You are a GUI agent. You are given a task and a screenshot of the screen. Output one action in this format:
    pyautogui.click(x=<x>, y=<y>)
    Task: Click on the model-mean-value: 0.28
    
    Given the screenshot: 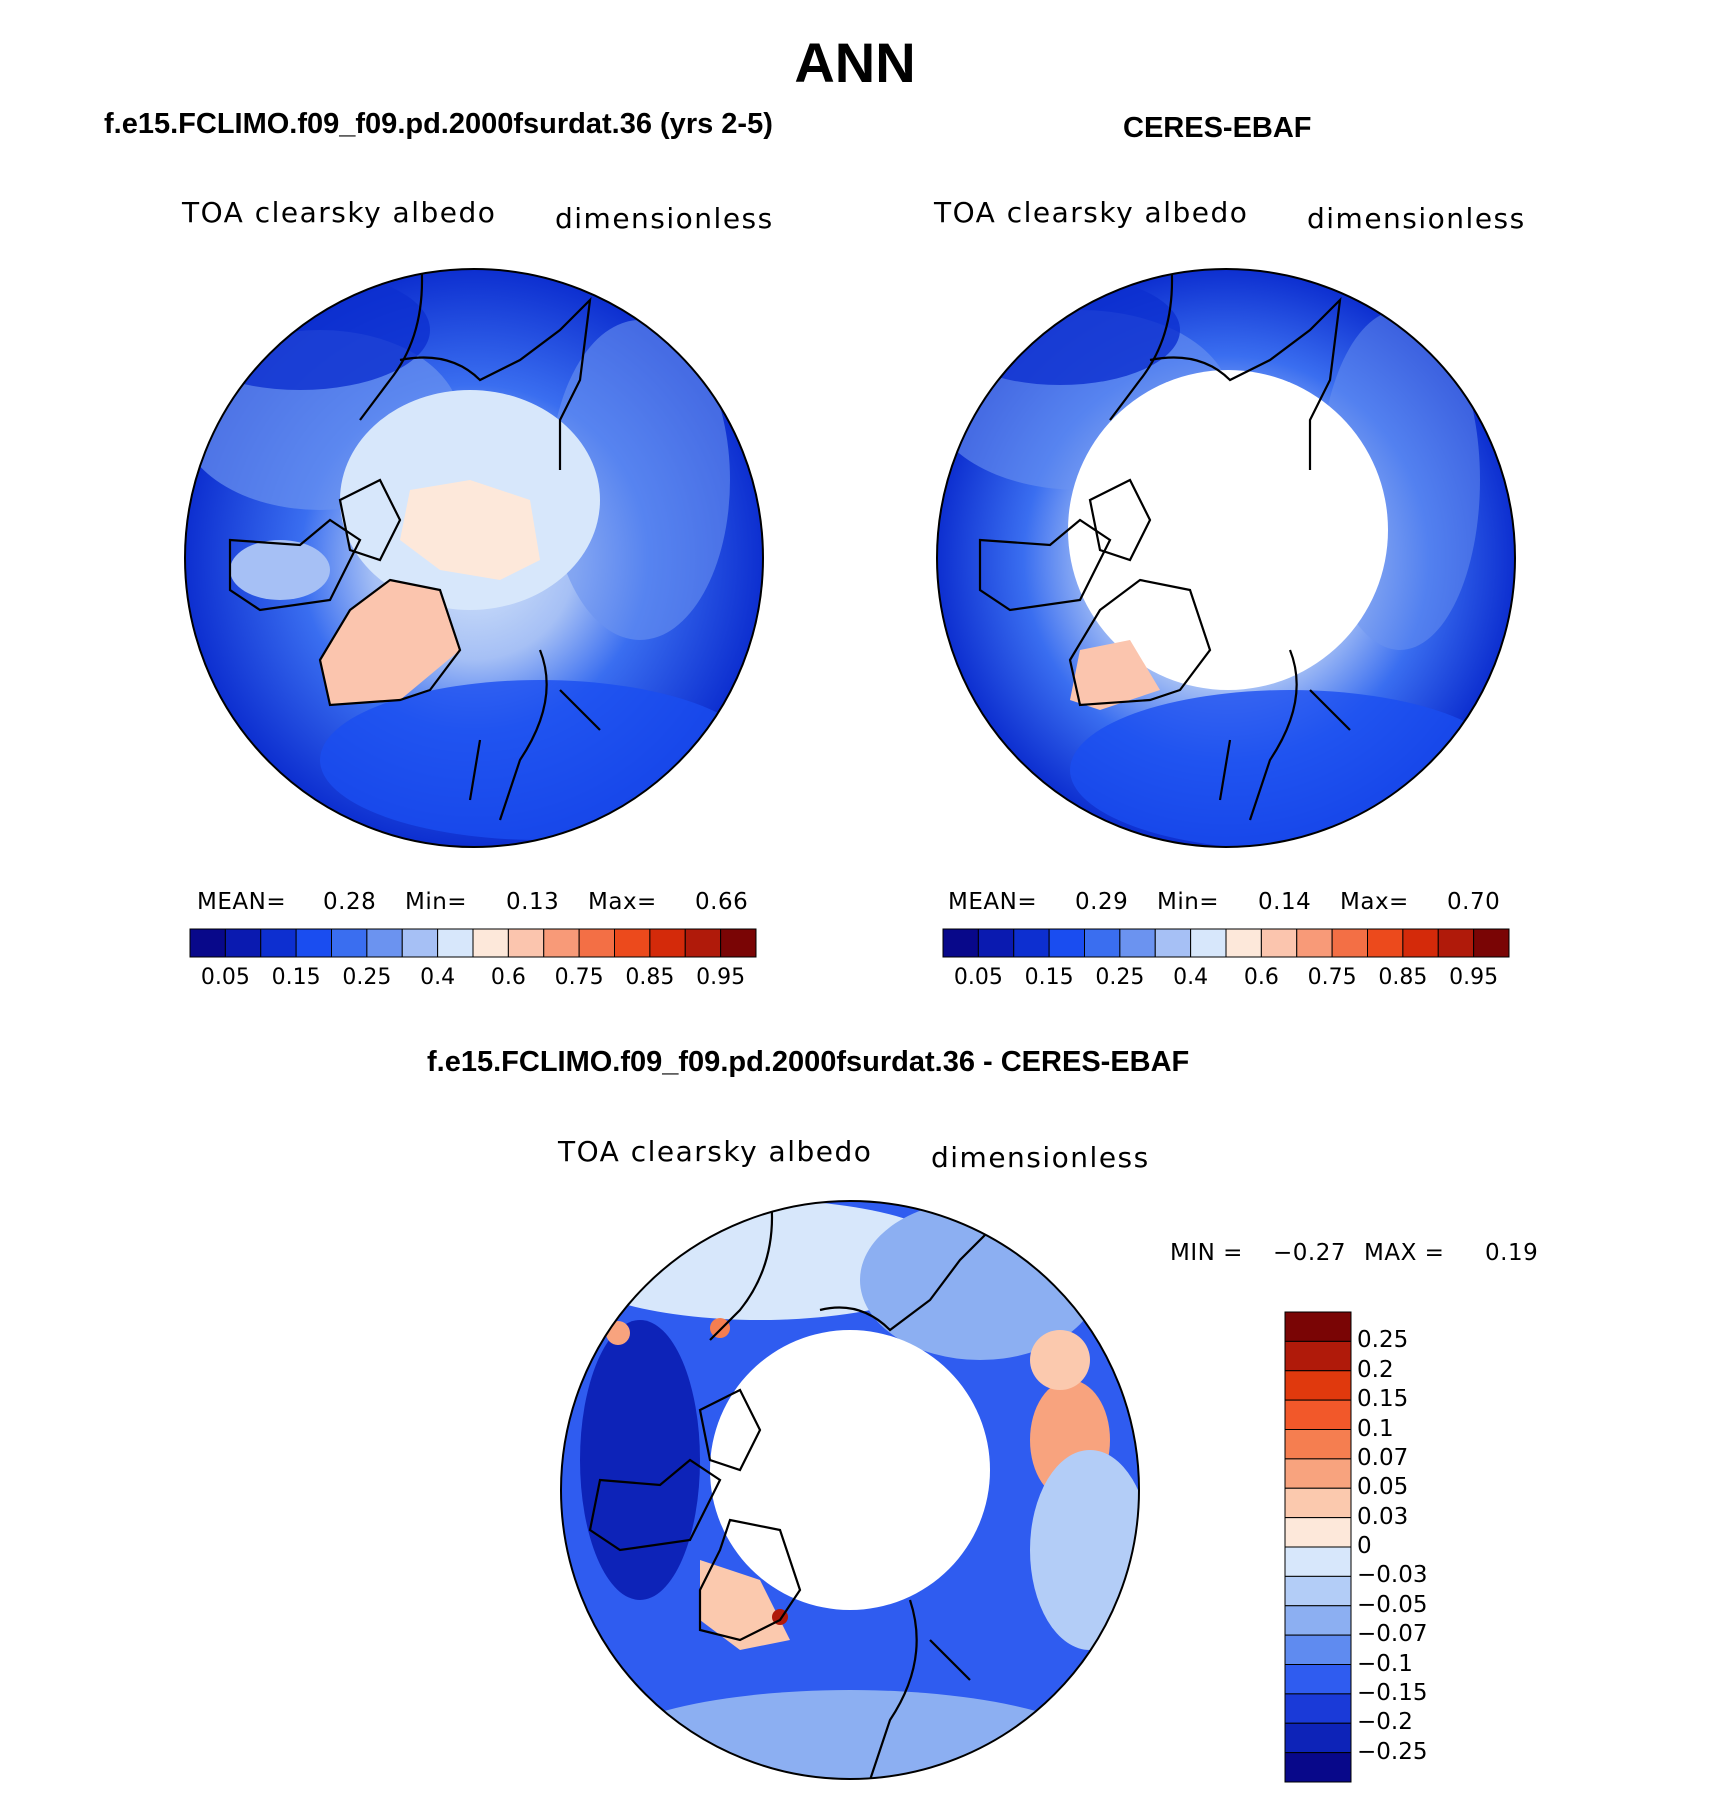 What is the action you would take?
    pyautogui.click(x=350, y=902)
    